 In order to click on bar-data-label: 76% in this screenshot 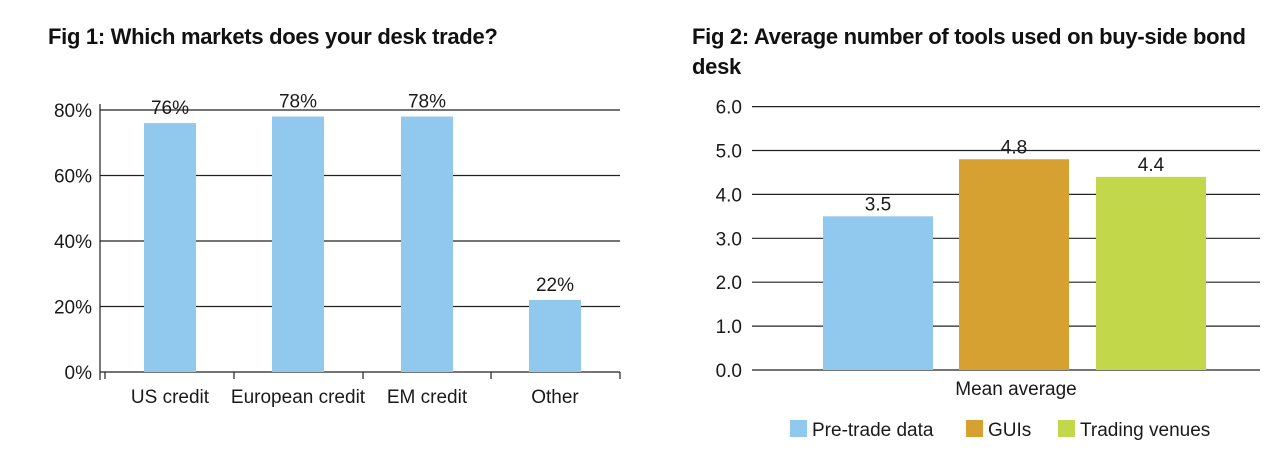, I will do `click(170, 108)`.